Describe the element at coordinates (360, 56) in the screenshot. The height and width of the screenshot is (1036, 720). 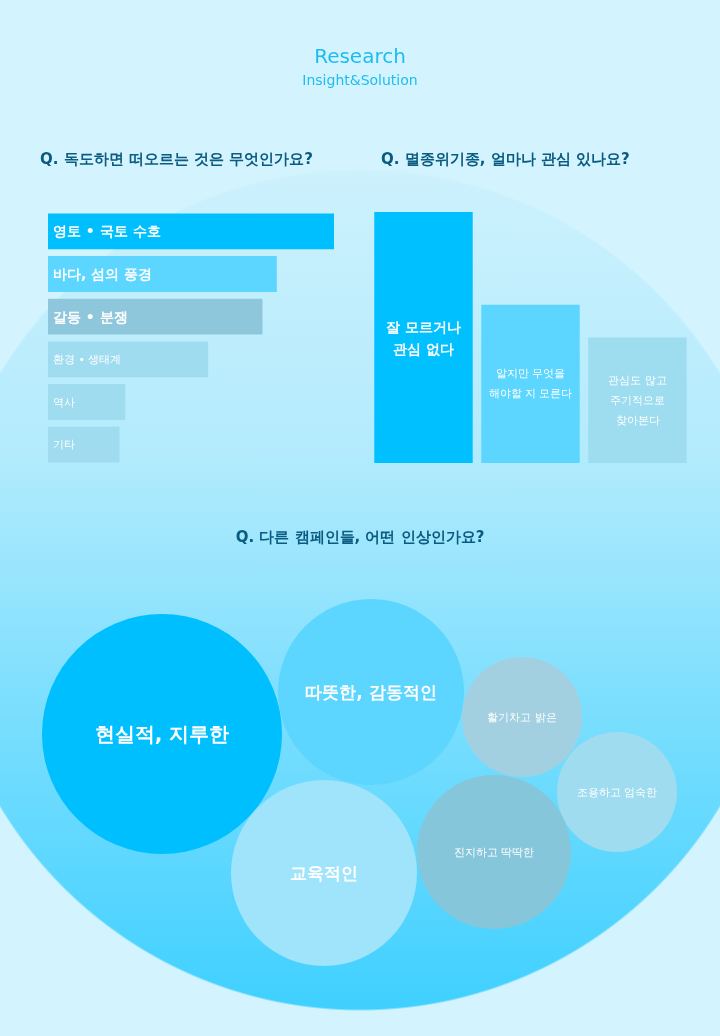
I see `text: Research` at that location.